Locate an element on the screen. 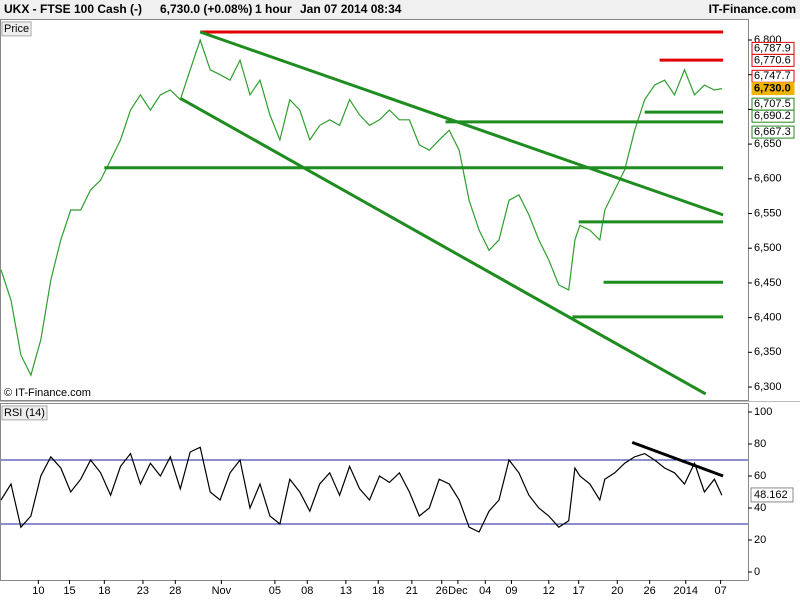 This screenshot has width=800, height=600. y-tick-label: 6,400 is located at coordinates (768, 318).